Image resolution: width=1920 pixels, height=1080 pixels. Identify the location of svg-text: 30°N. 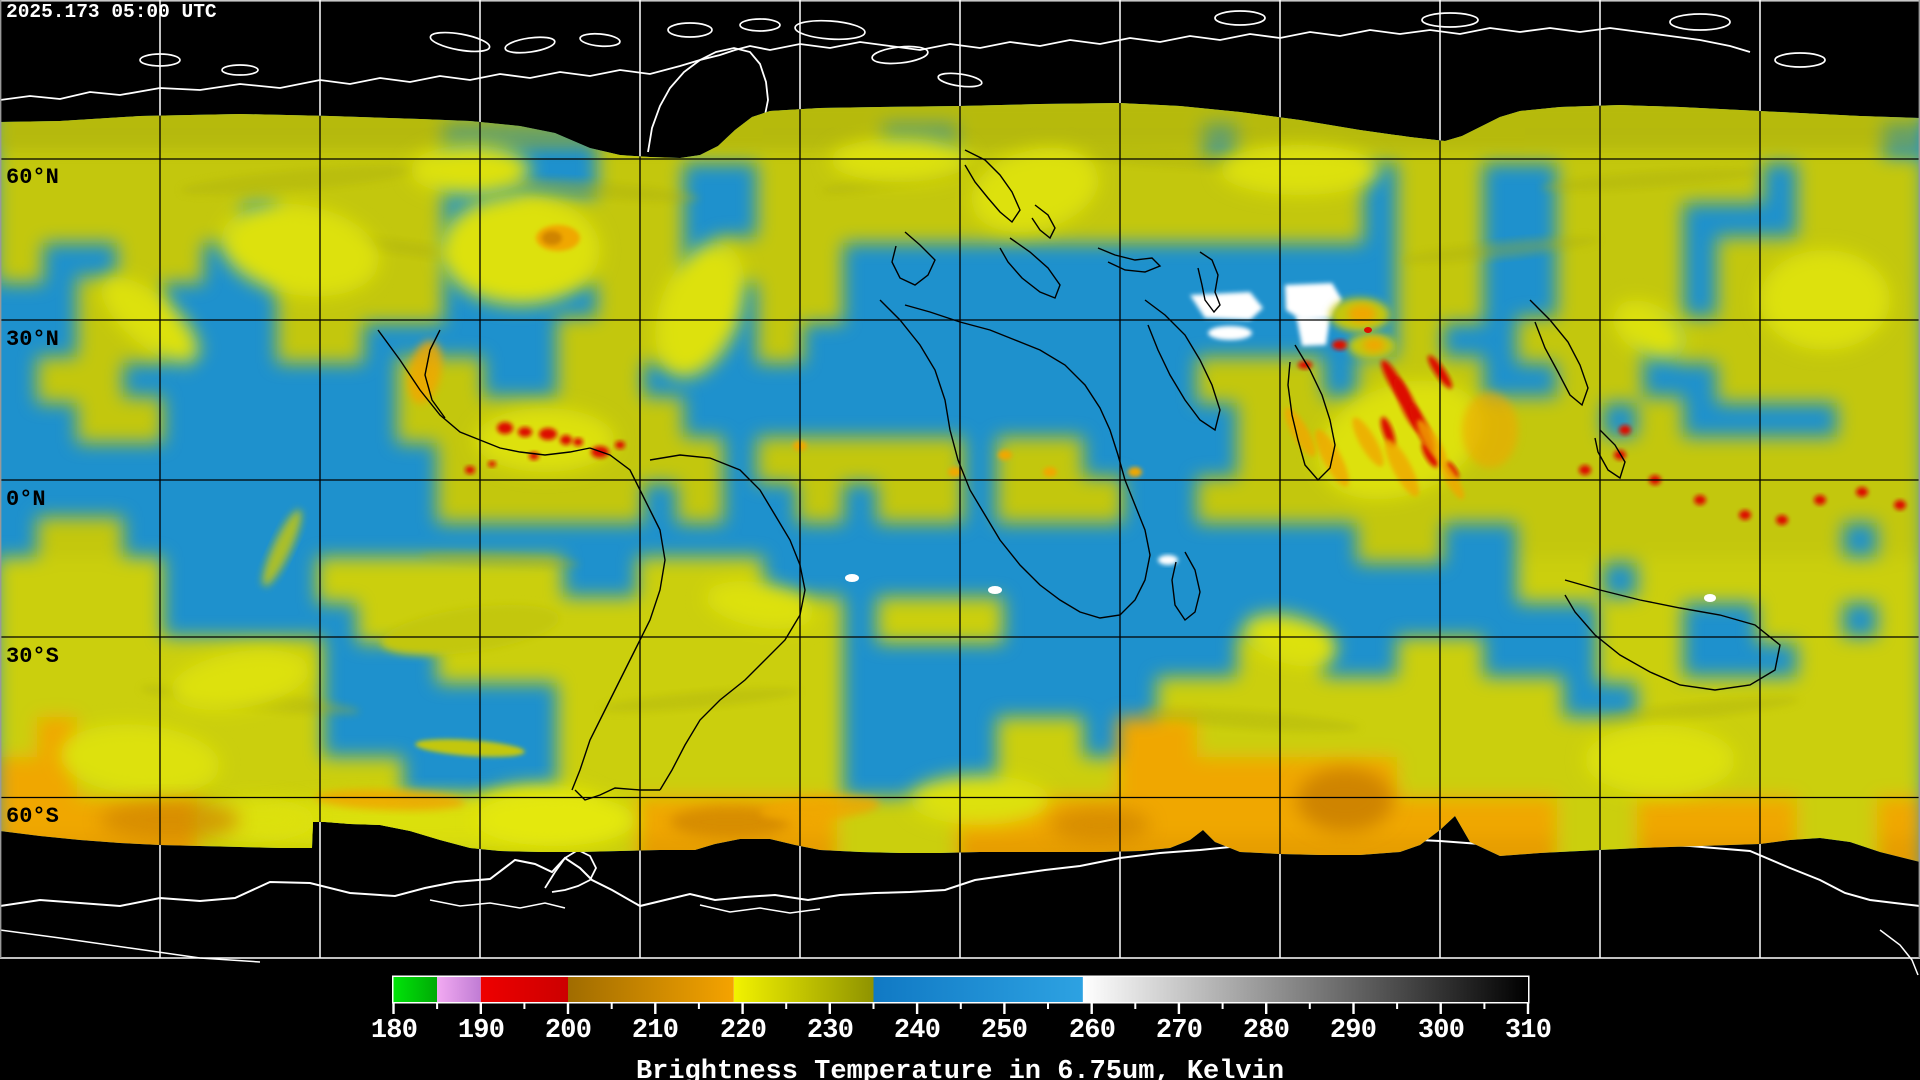
(32, 339).